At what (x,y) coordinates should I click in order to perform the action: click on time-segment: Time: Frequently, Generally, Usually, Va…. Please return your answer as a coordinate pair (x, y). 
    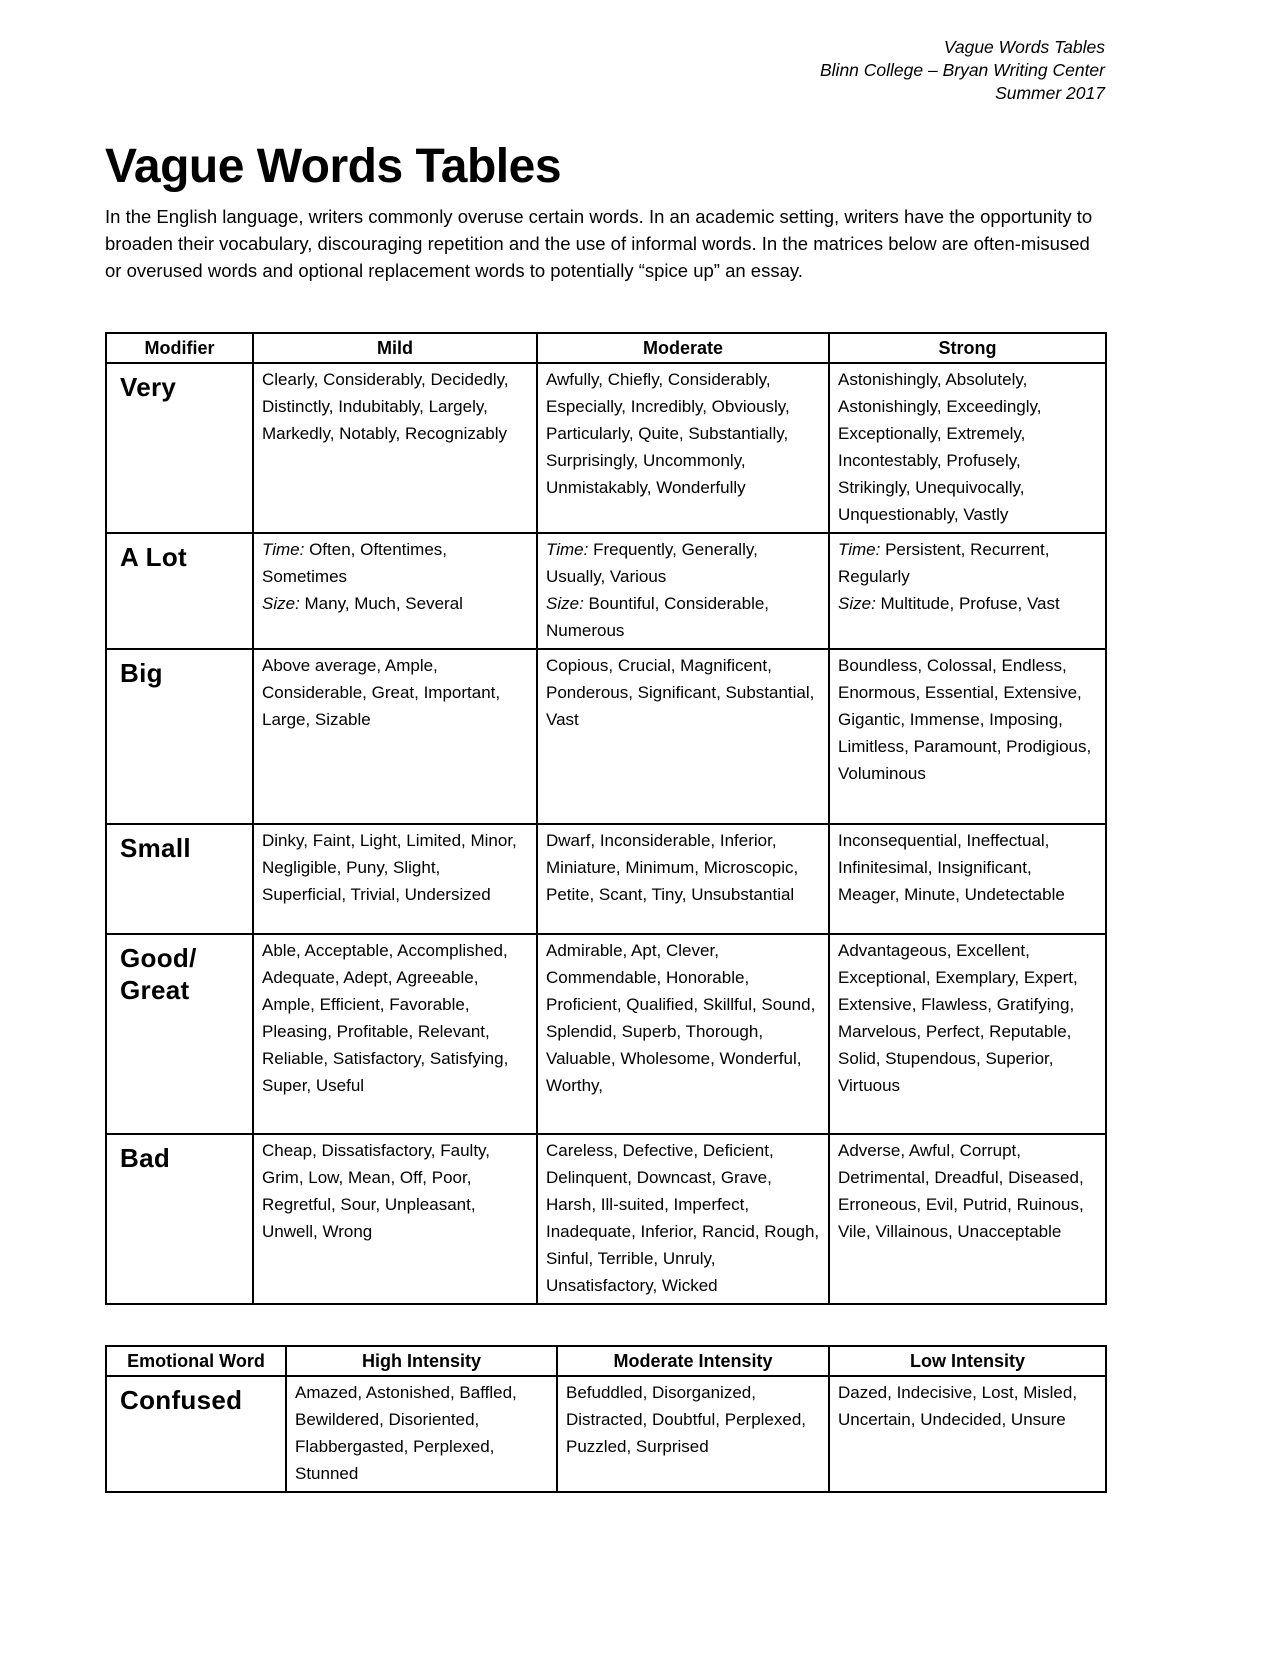
    Looking at the image, I should click on (683, 563).